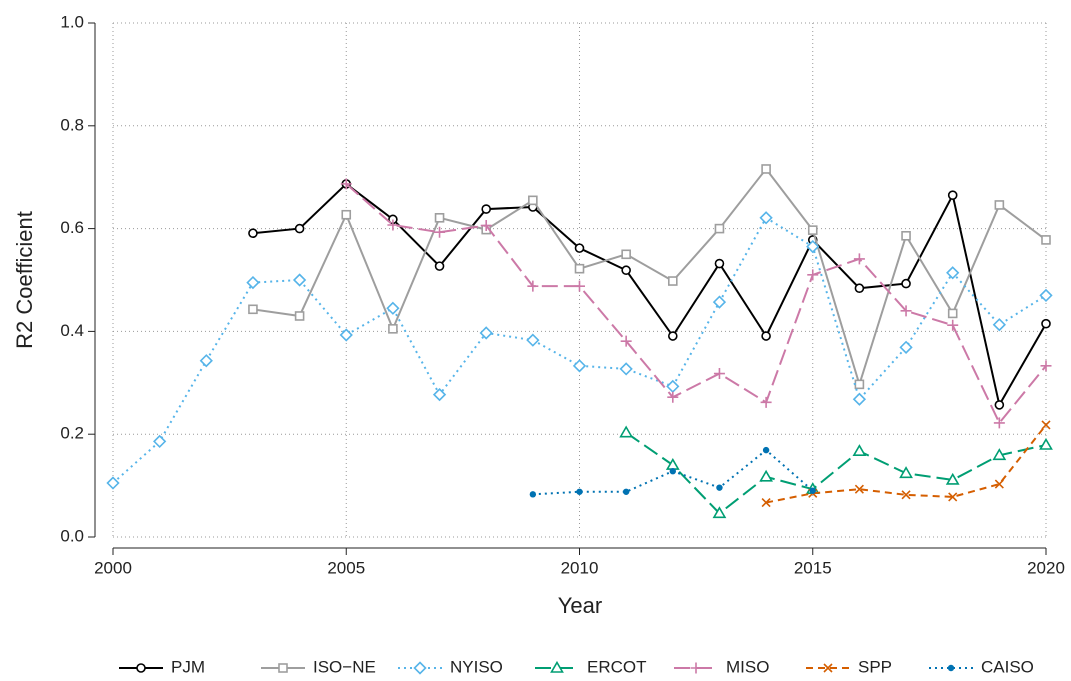 The height and width of the screenshot is (681, 1071). I want to click on legend-label: PJM, so click(188, 666).